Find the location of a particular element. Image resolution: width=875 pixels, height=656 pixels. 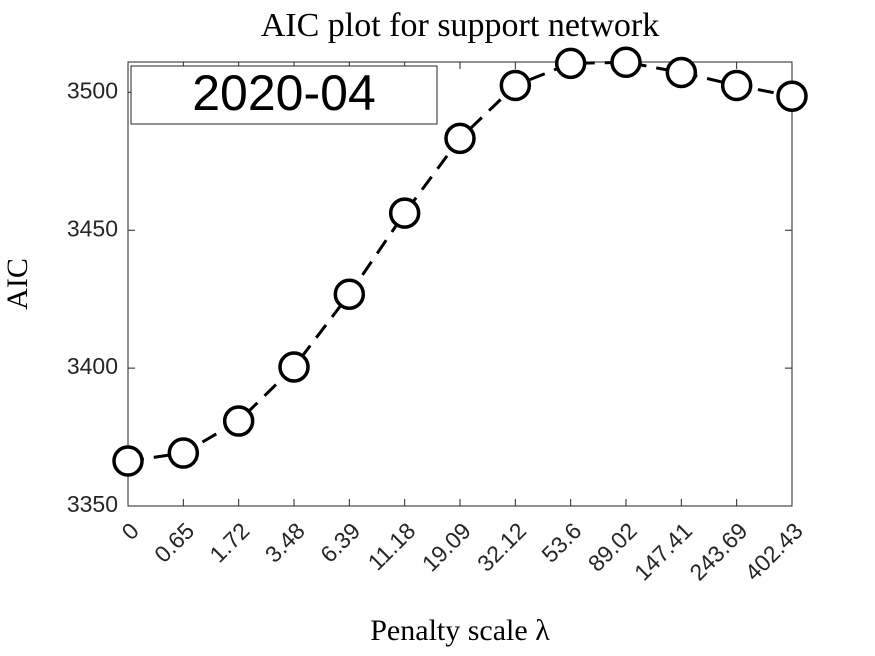

x-tick-label: 402.43 is located at coordinates (774, 551).